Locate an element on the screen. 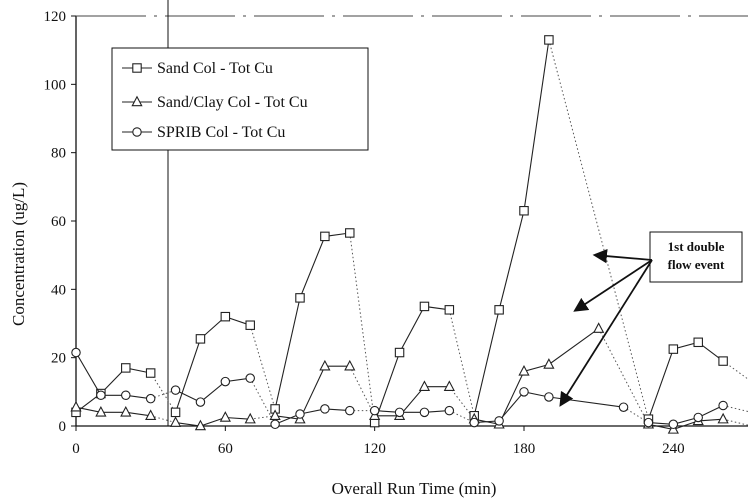  x-tick-label: 180 is located at coordinates (524, 449).